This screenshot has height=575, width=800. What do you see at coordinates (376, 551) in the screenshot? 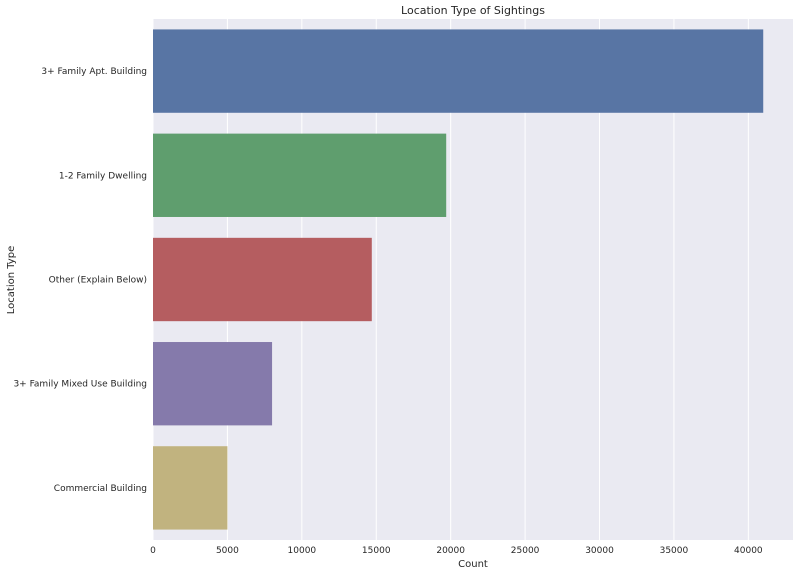
I see `x-tick-label: 15000` at bounding box center [376, 551].